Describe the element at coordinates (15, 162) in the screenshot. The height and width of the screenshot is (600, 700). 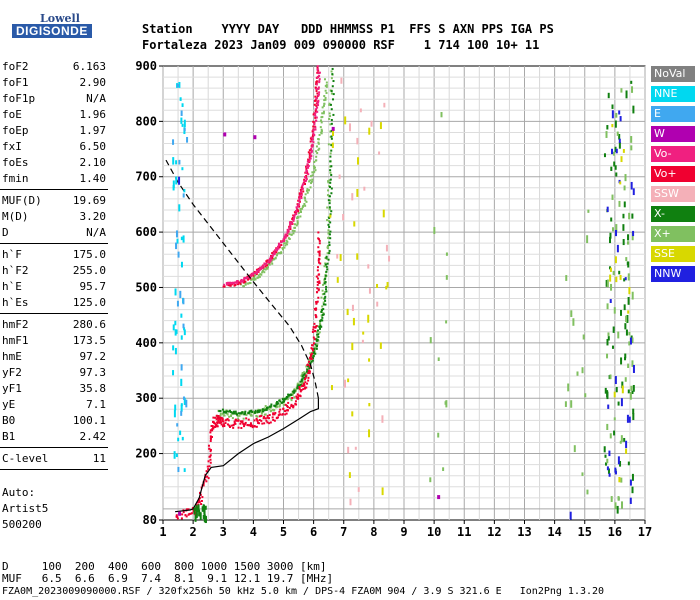
I see `param-name: foEs` at that location.